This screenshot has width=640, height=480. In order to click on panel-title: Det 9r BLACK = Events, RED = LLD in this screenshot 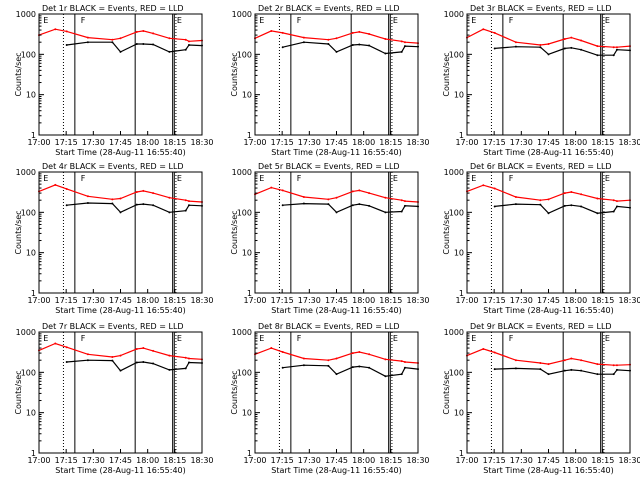, I will do `click(541, 326)`.